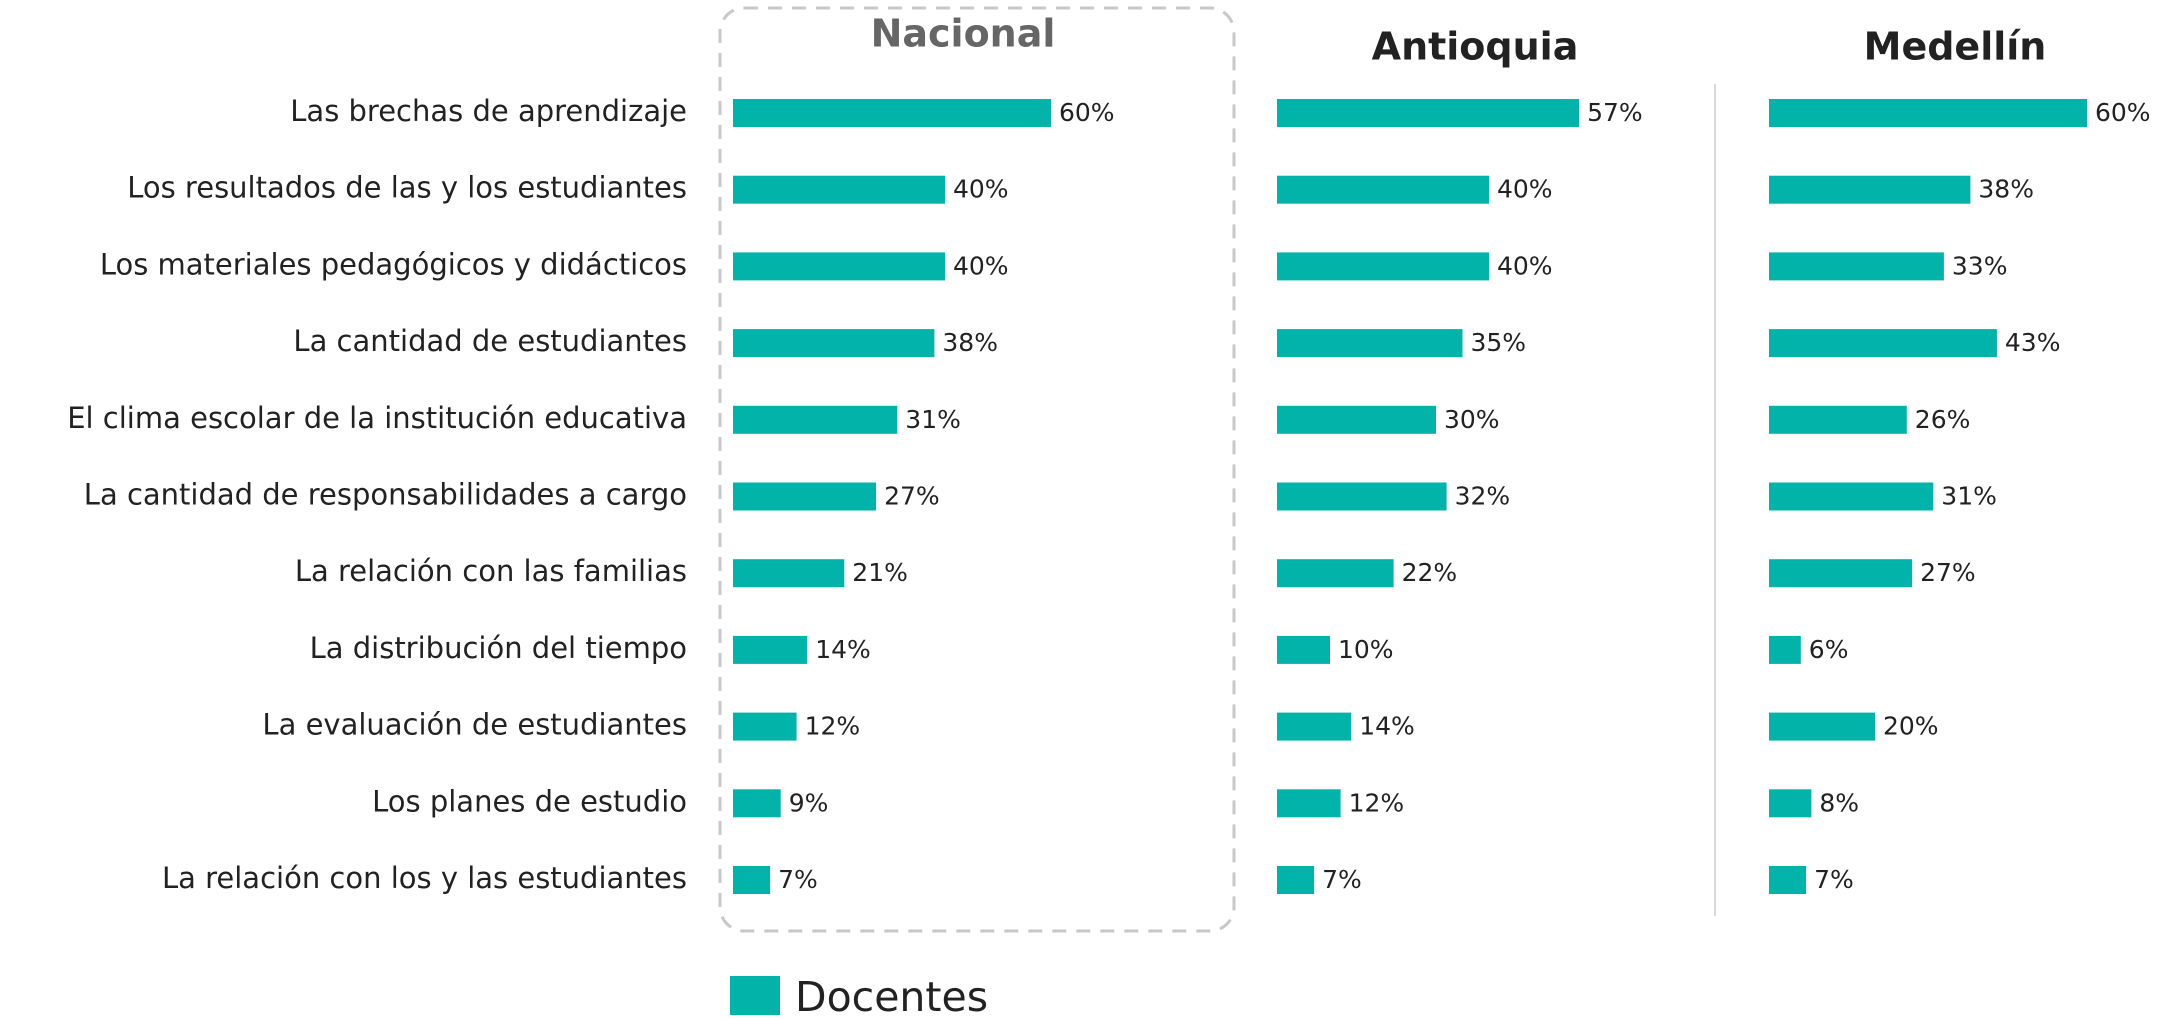 Image resolution: width=2164 pixels, height=1019 pixels. What do you see at coordinates (529, 801) in the screenshot?
I see `category-label: Los planes de estudio` at bounding box center [529, 801].